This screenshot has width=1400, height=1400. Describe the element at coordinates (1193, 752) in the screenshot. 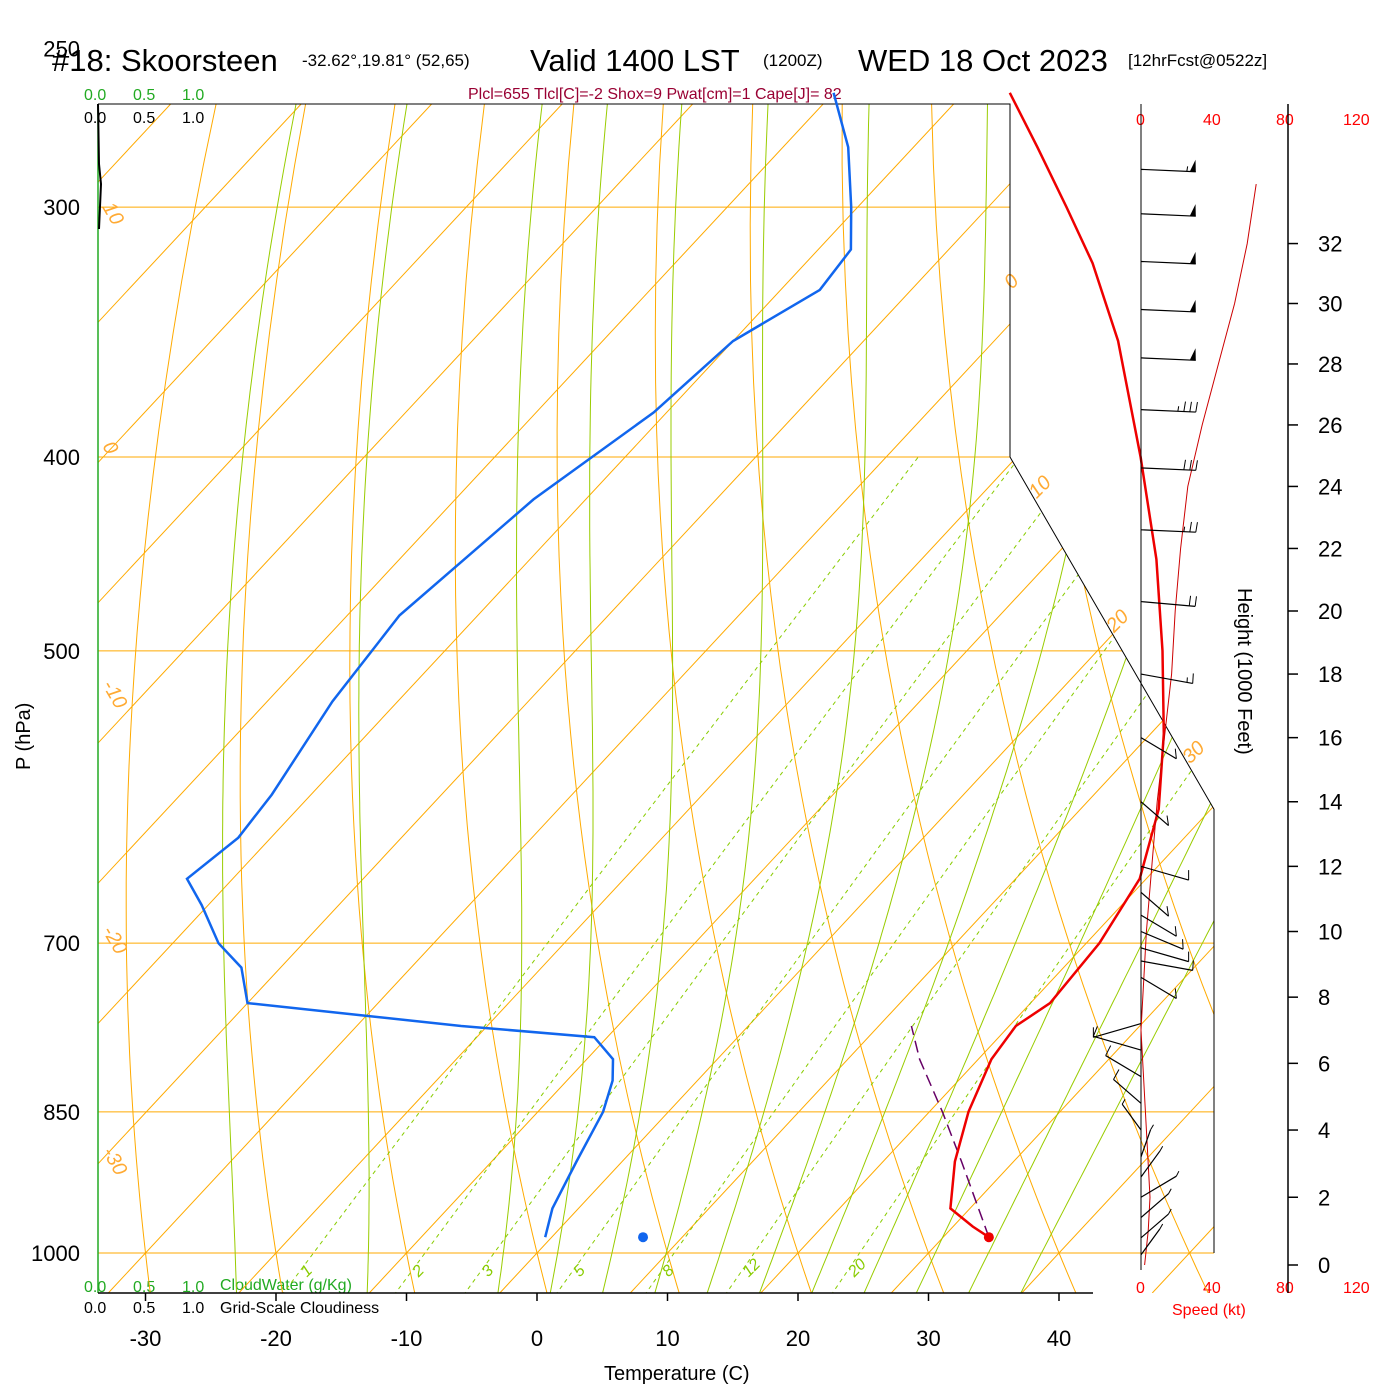

I see `isotherm-label: 30` at that location.